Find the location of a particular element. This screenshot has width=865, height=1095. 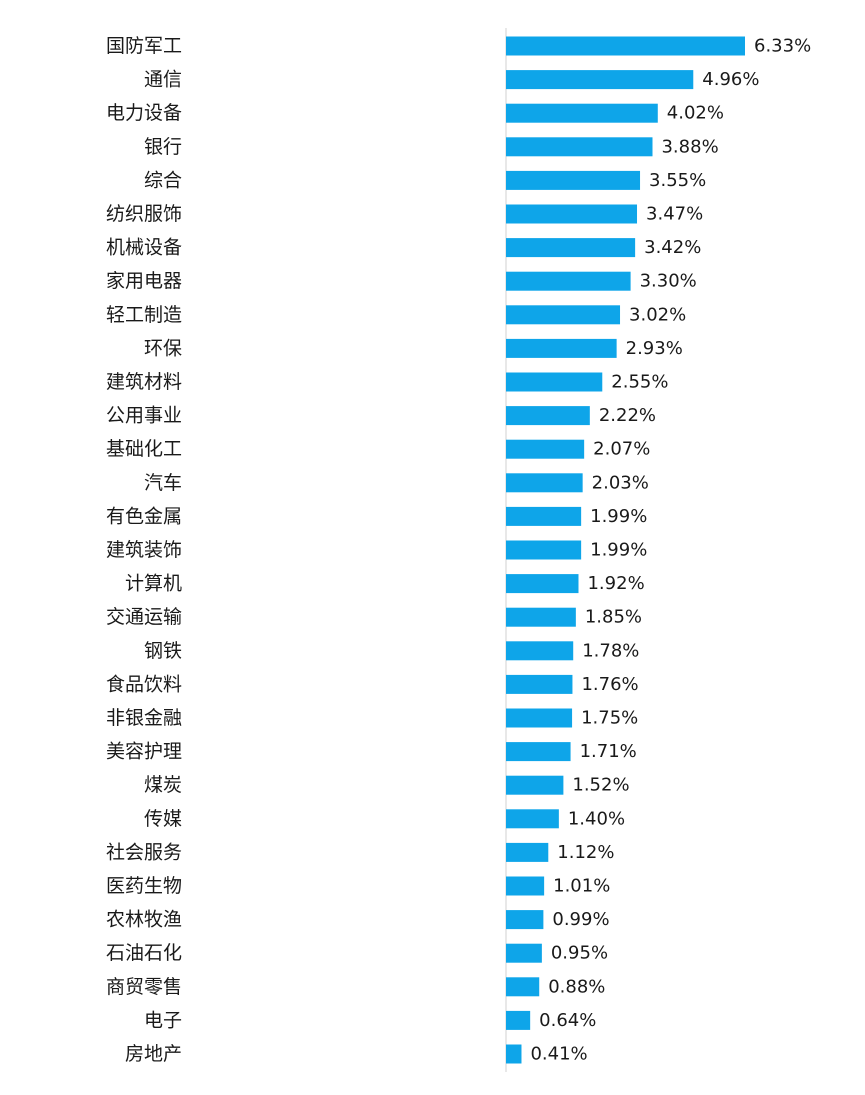

category-label: 国防军工 is located at coordinates (144, 46).